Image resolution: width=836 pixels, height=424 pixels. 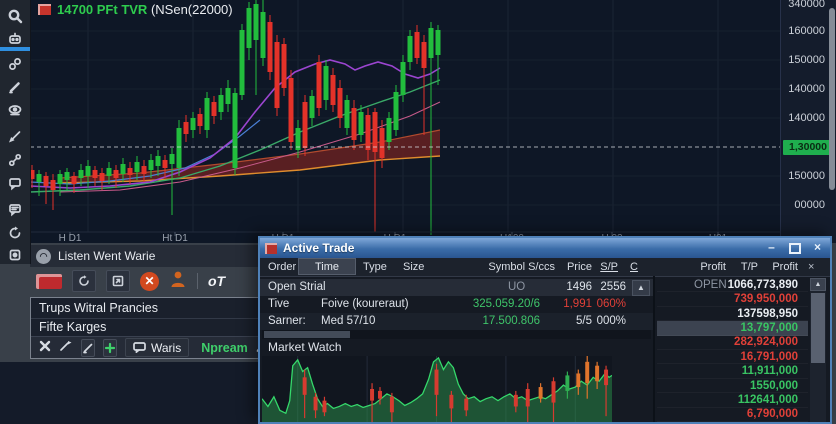 What do you see at coordinates (769, 327) in the screenshot?
I see `profit-value: 13,797,000` at bounding box center [769, 327].